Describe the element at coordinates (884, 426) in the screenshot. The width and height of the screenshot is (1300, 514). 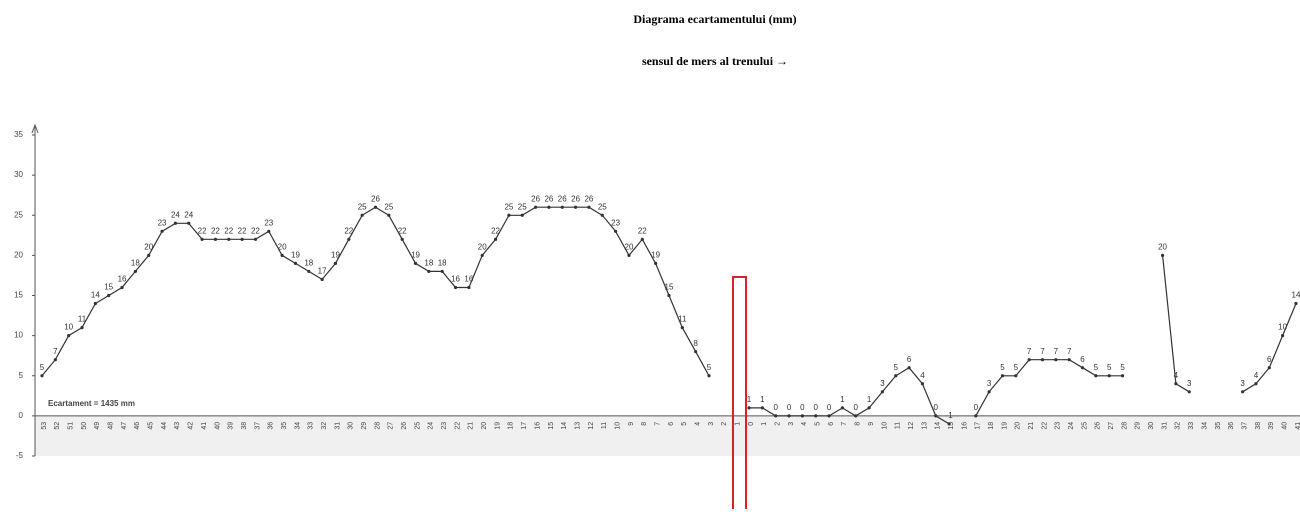
I see `x-tick-label: 10` at that location.